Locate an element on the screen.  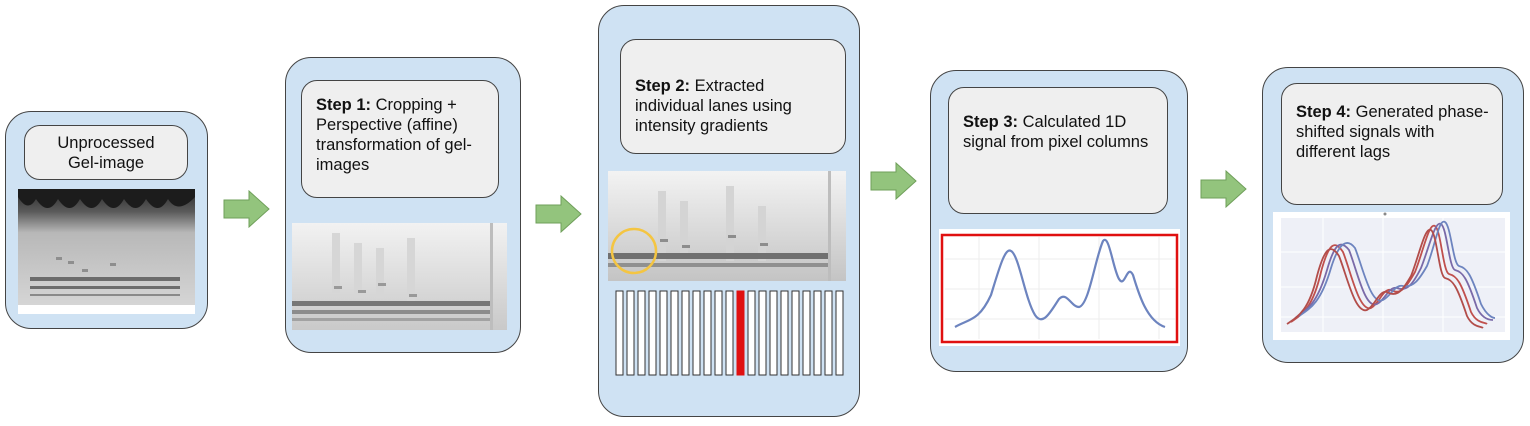
lane-highlighted is located at coordinates (740, 333).